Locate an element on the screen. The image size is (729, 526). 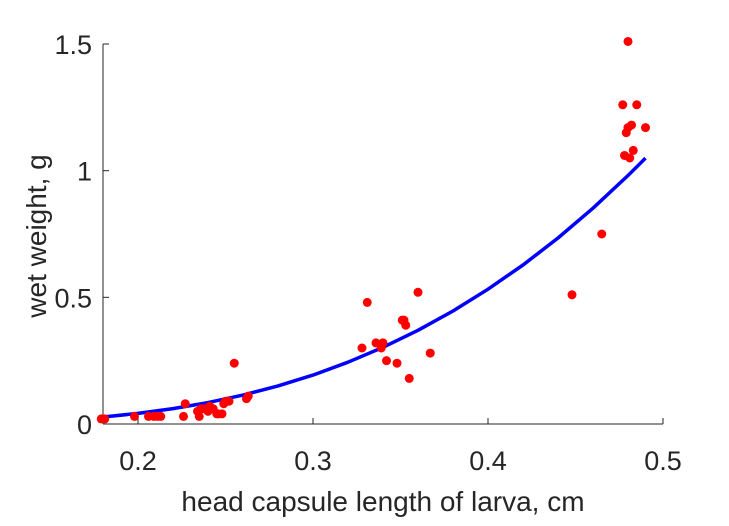
y-tick-label: 0 is located at coordinates (84, 425).